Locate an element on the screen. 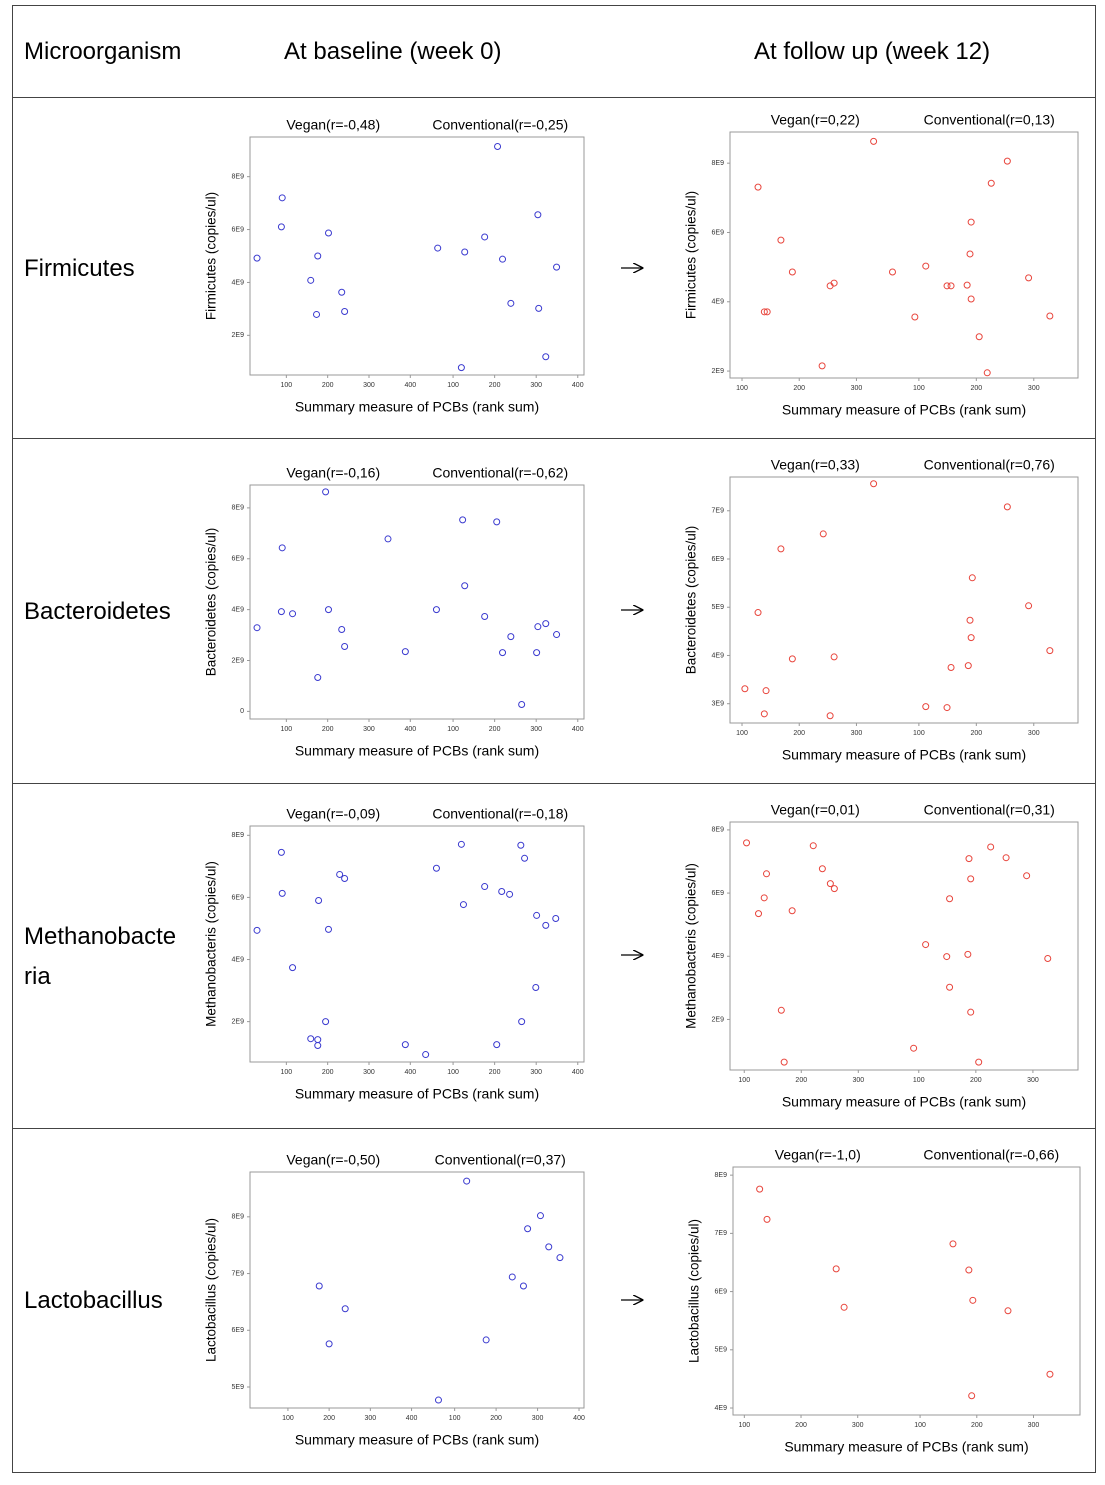 The width and height of the screenshot is (1105, 1485). header-cell: Microorganism is located at coordinates (103, 51).